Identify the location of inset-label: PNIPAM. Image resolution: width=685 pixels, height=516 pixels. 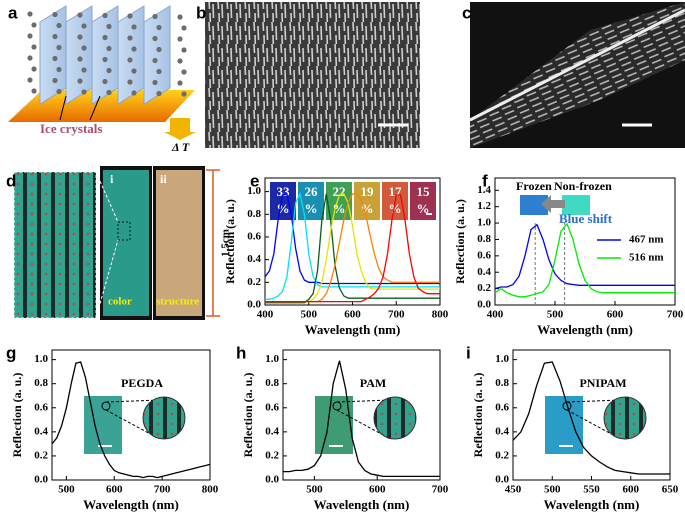
(602, 383).